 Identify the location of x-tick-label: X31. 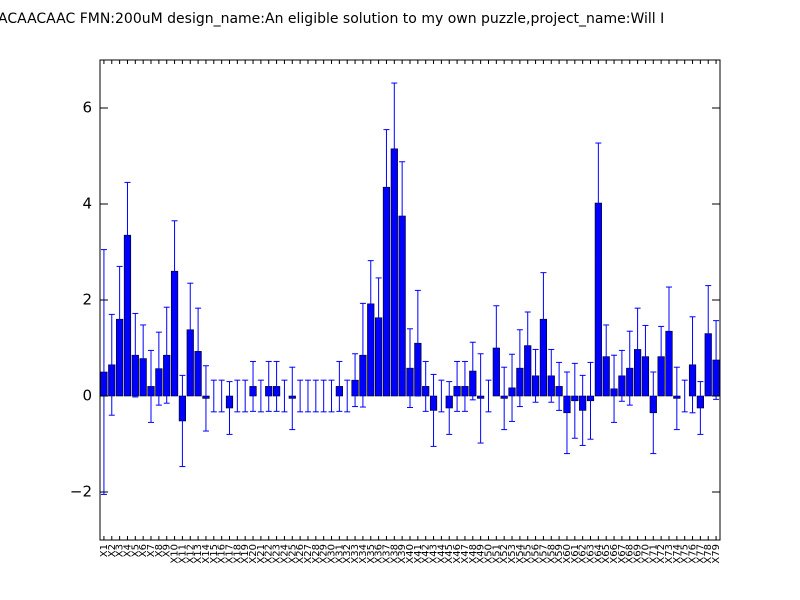
(339, 554).